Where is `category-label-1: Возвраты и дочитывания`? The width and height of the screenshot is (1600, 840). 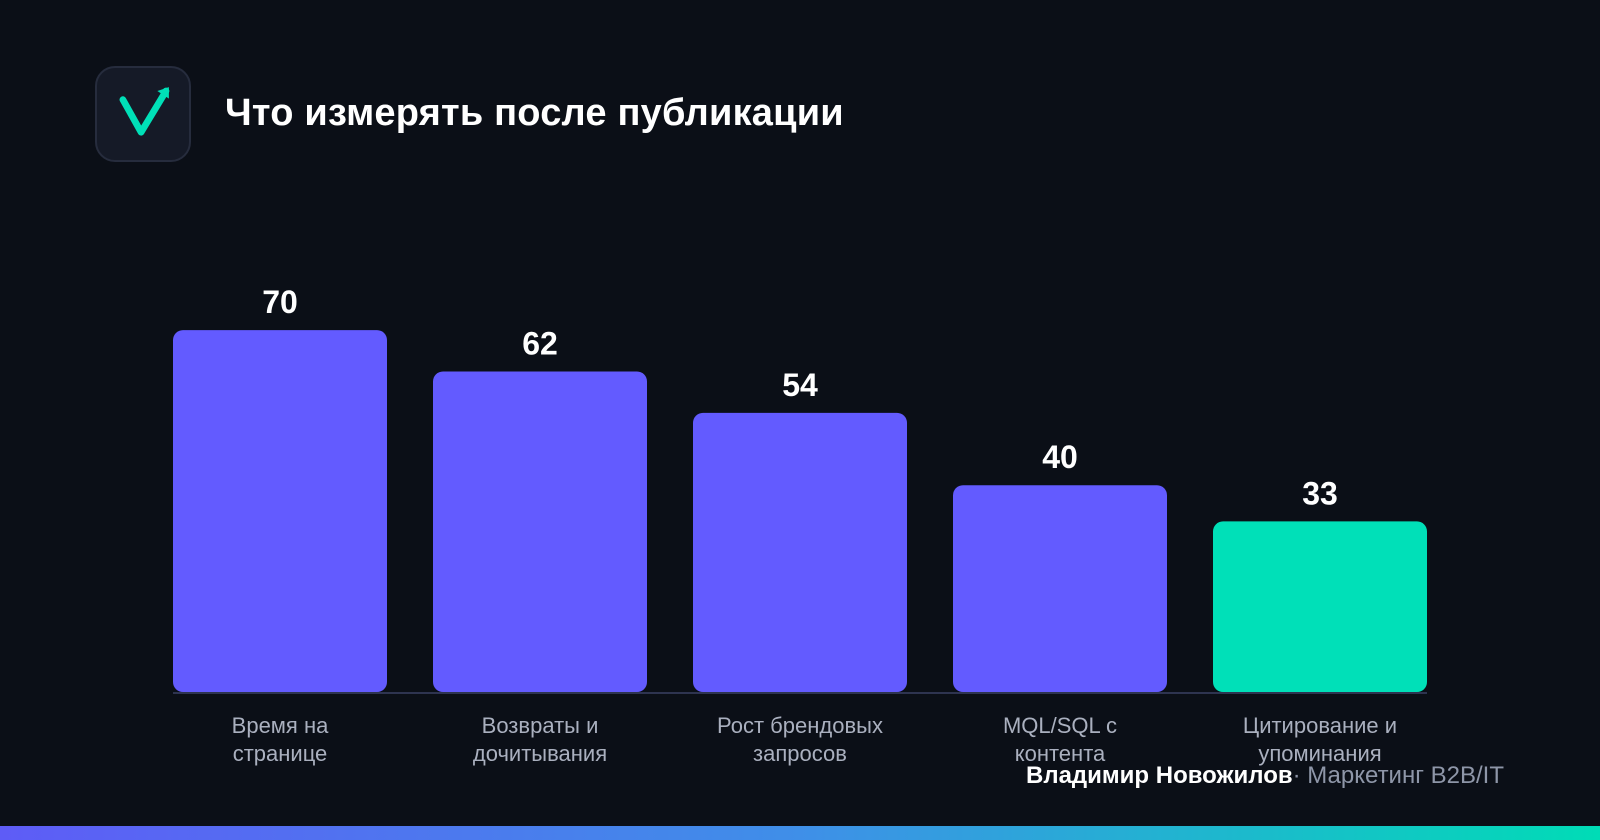 category-label-1: Возвраты и дочитывания is located at coordinates (540, 739).